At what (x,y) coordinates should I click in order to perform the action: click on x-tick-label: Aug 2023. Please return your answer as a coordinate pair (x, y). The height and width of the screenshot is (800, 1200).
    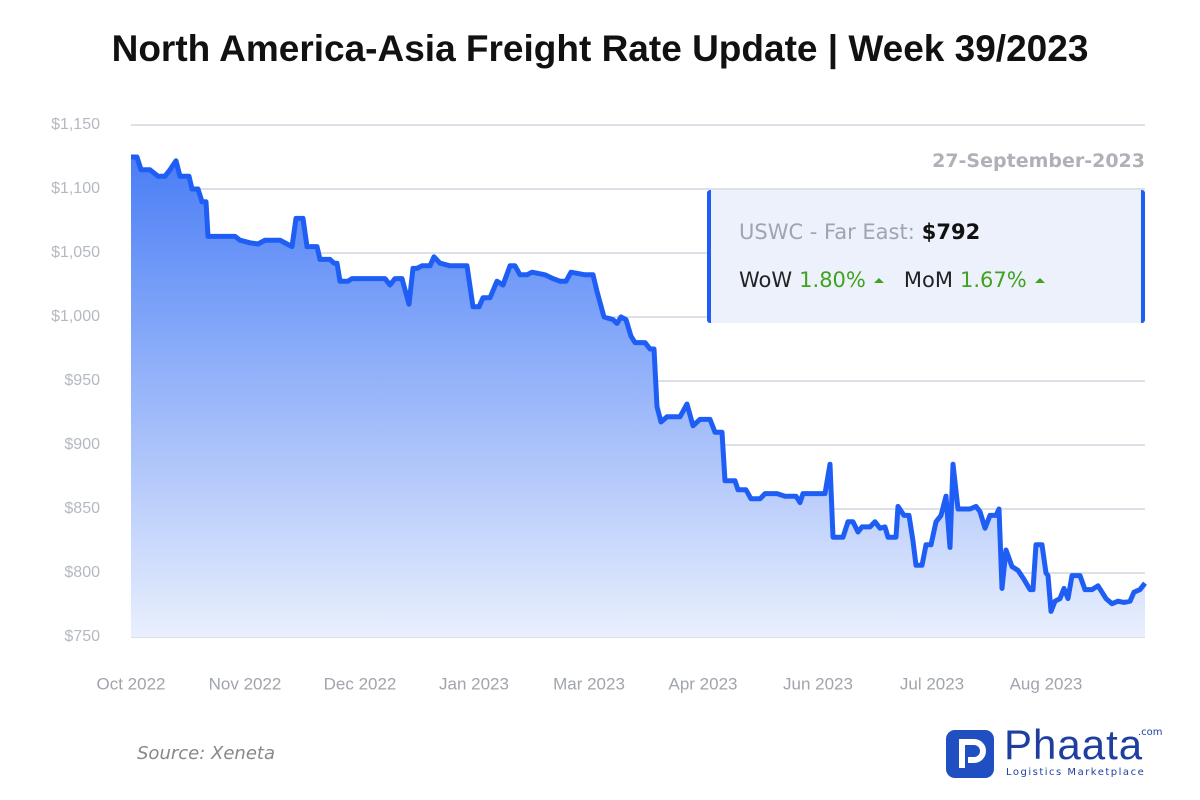
    Looking at the image, I should click on (1046, 683).